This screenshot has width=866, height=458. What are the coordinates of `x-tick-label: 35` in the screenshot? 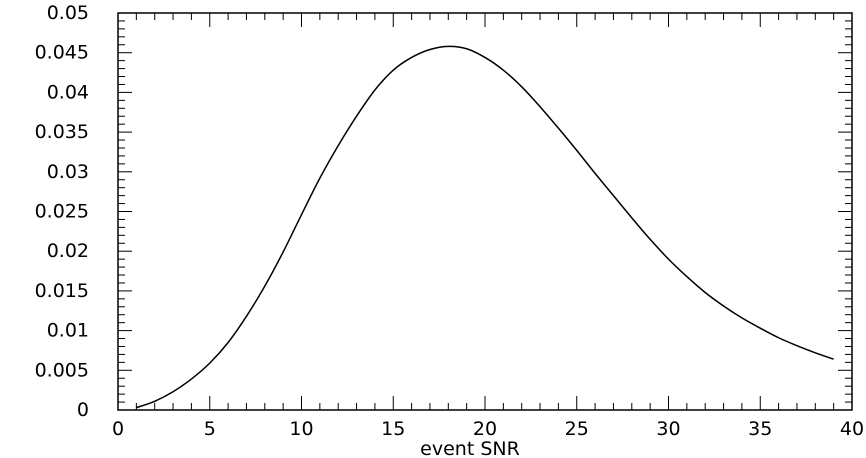 It's located at (760, 429).